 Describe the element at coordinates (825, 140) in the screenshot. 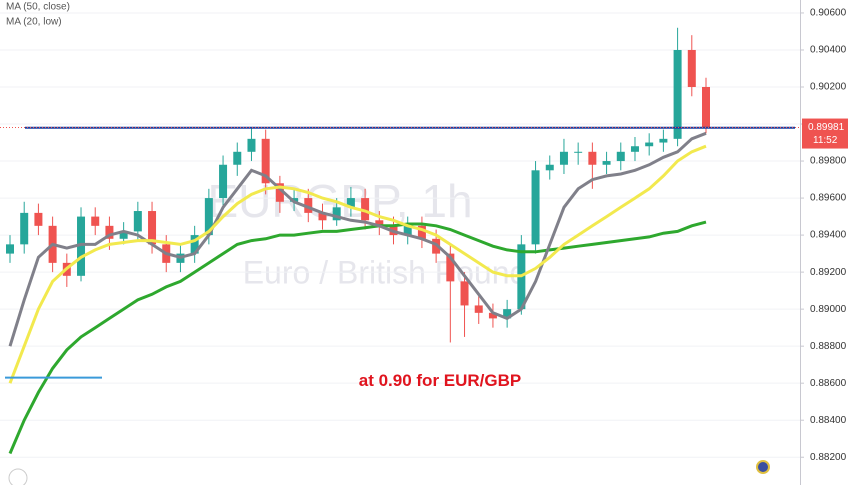

I see `time-label: 11:52` at that location.